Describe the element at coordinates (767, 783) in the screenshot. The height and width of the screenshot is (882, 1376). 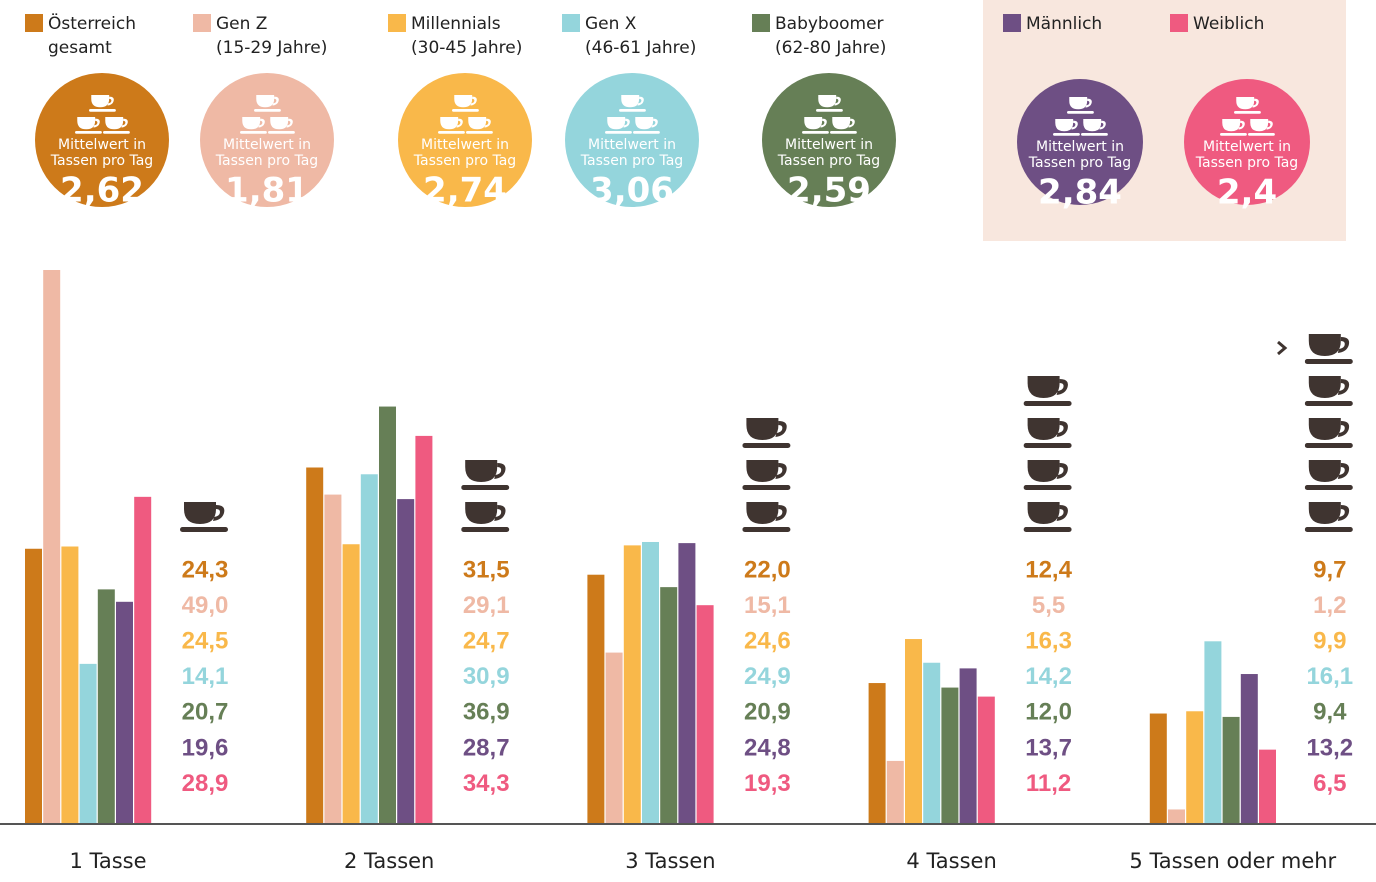
I see `value-label: 19,3` at that location.